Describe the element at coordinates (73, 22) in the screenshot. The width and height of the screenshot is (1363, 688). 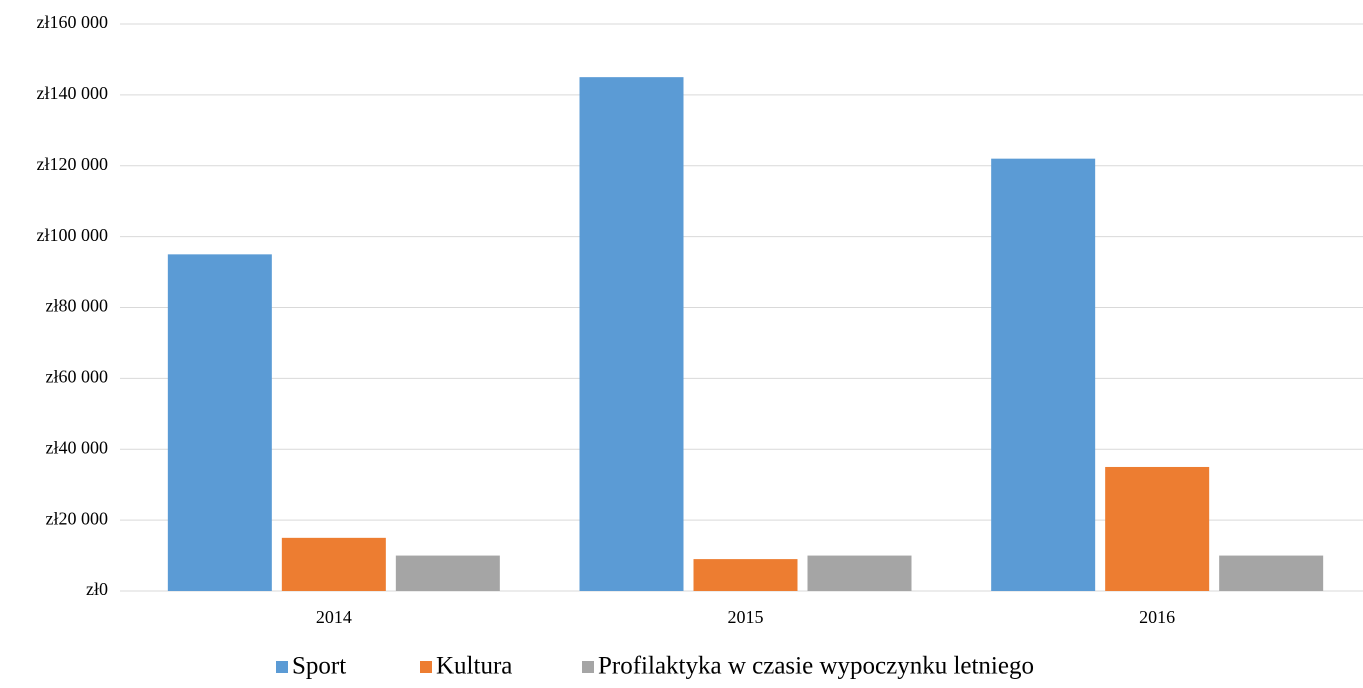
I see `y-tick-label: zł160 000` at that location.